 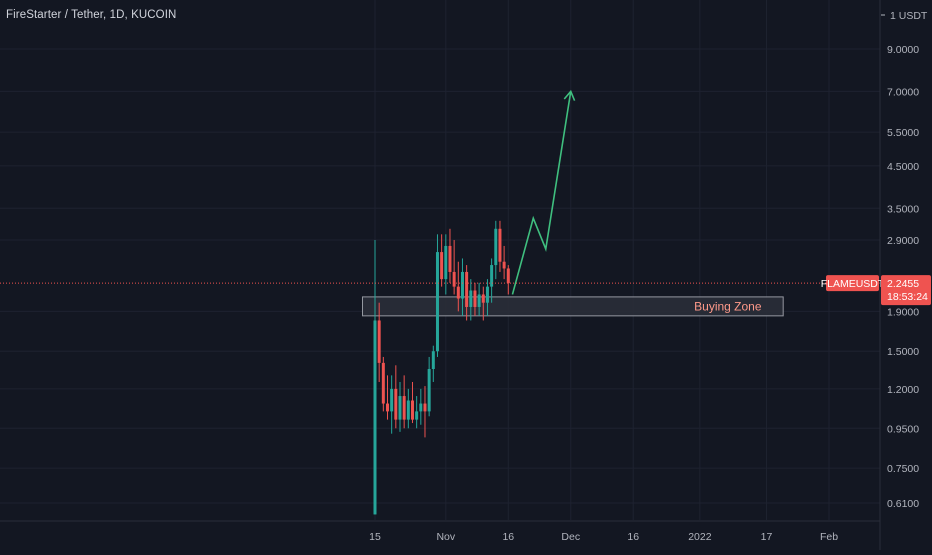 I want to click on symbol-tag, so click(x=852, y=283).